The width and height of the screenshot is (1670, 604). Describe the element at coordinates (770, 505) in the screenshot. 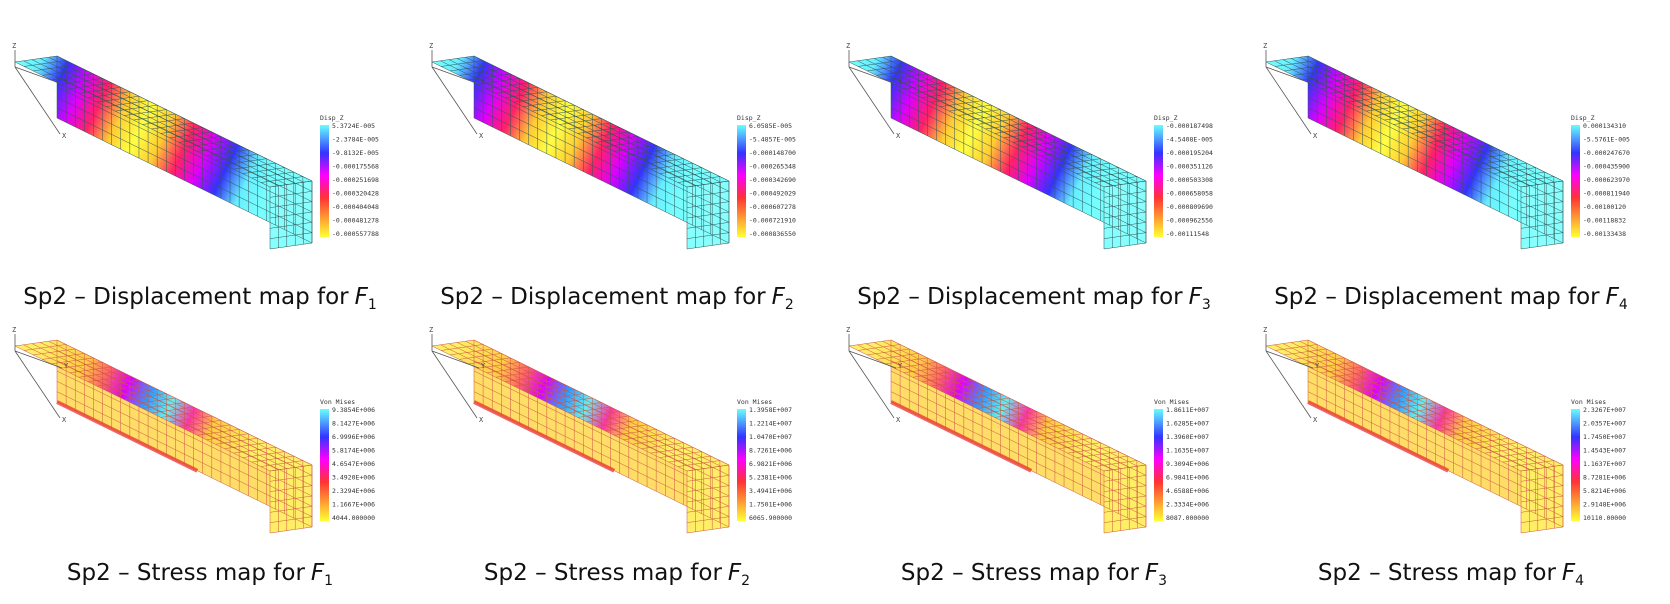

I see `legend-label: 1.7501E+006` at that location.